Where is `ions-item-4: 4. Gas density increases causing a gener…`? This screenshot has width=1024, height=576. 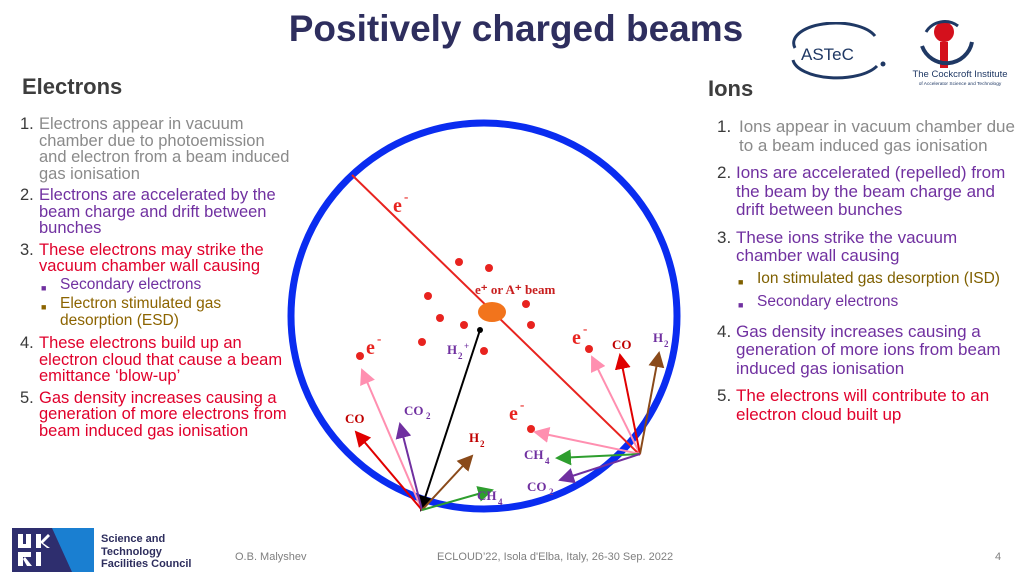 ions-item-4: 4. Gas density increases causing a gener… is located at coordinates (867, 350).